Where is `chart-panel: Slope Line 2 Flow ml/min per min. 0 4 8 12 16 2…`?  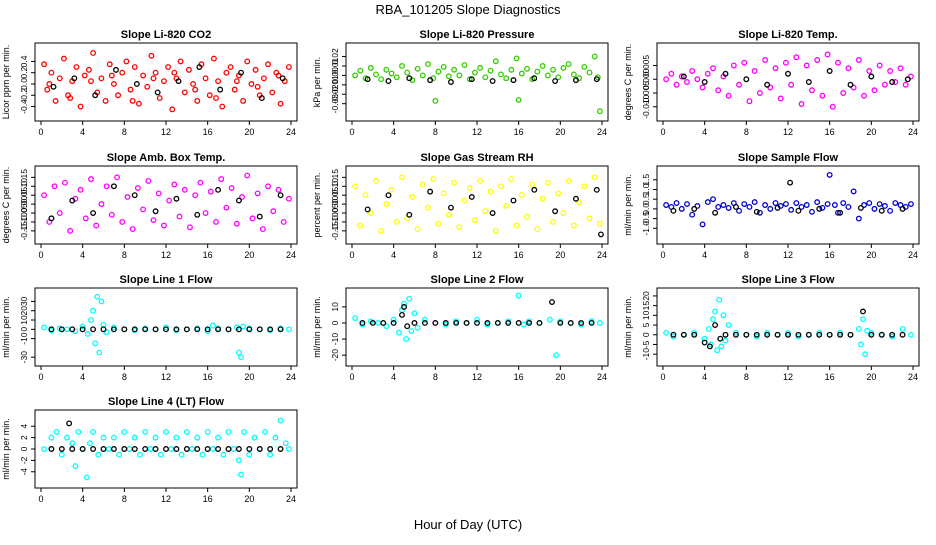
chart-panel: Slope Line 2 Flow ml/min per min. 0 4 8 12 16 2… is located at coordinates (460, 328).